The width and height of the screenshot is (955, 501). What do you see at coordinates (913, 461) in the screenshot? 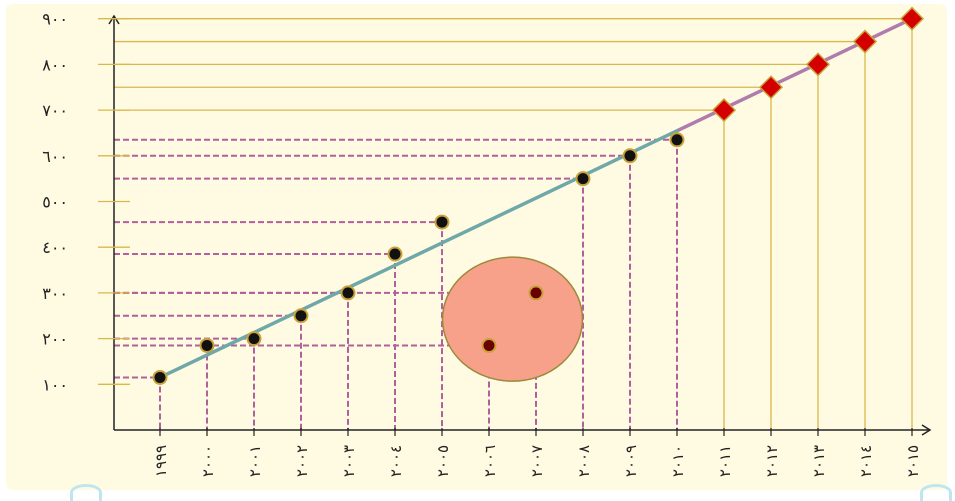
I see `x-tick-label: ٢٠١٥` at bounding box center [913, 461].